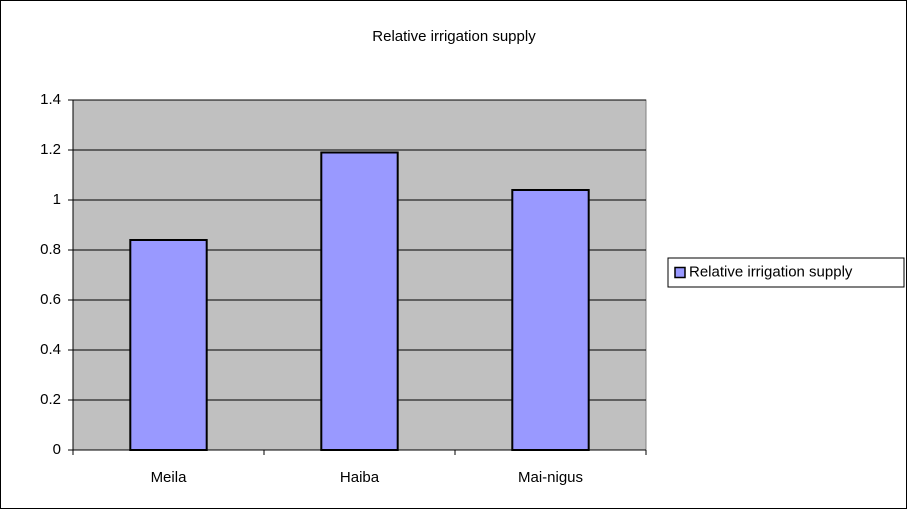 Image resolution: width=908 pixels, height=510 pixels. Describe the element at coordinates (57, 449) in the screenshot. I see `y-tick-label: 0` at that location.